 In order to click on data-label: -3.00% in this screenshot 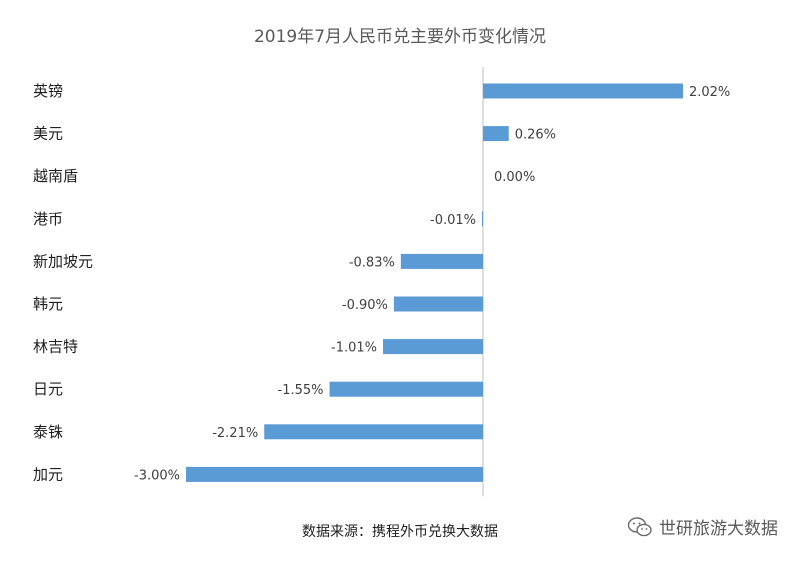, I will do `click(157, 475)`.